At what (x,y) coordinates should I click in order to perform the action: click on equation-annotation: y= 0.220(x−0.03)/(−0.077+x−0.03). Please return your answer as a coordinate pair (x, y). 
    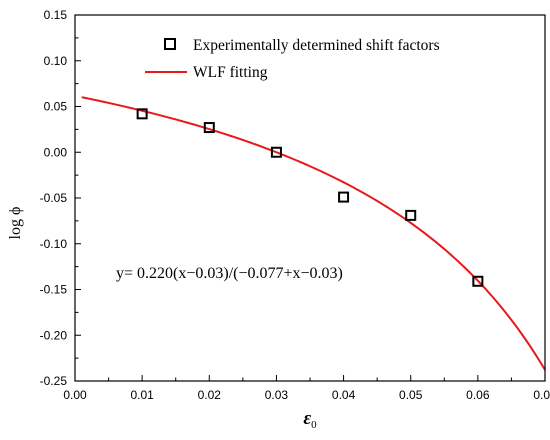
    Looking at the image, I should click on (229, 273).